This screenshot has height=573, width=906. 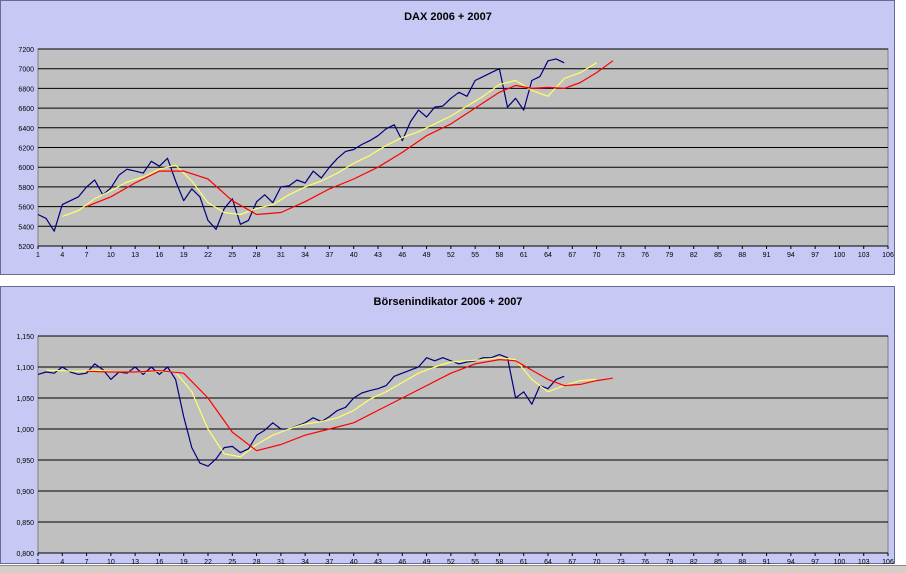 What do you see at coordinates (208, 255) in the screenshot?
I see `dax-x-tick-label: 22` at bounding box center [208, 255].